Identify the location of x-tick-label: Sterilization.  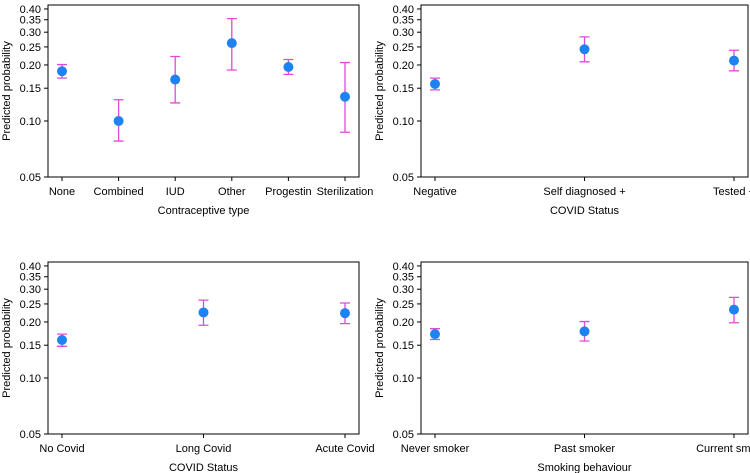
(345, 192).